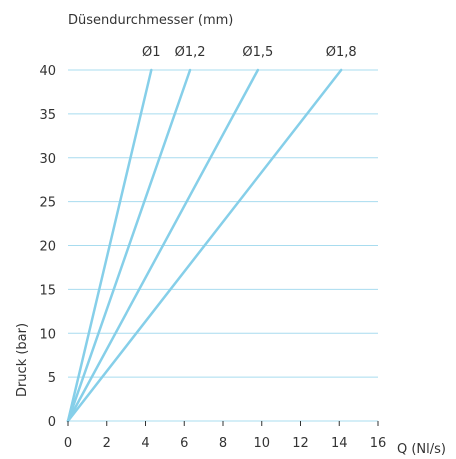 The height and width of the screenshot is (459, 456). I want to click on x-tick-label: 8, so click(223, 443).